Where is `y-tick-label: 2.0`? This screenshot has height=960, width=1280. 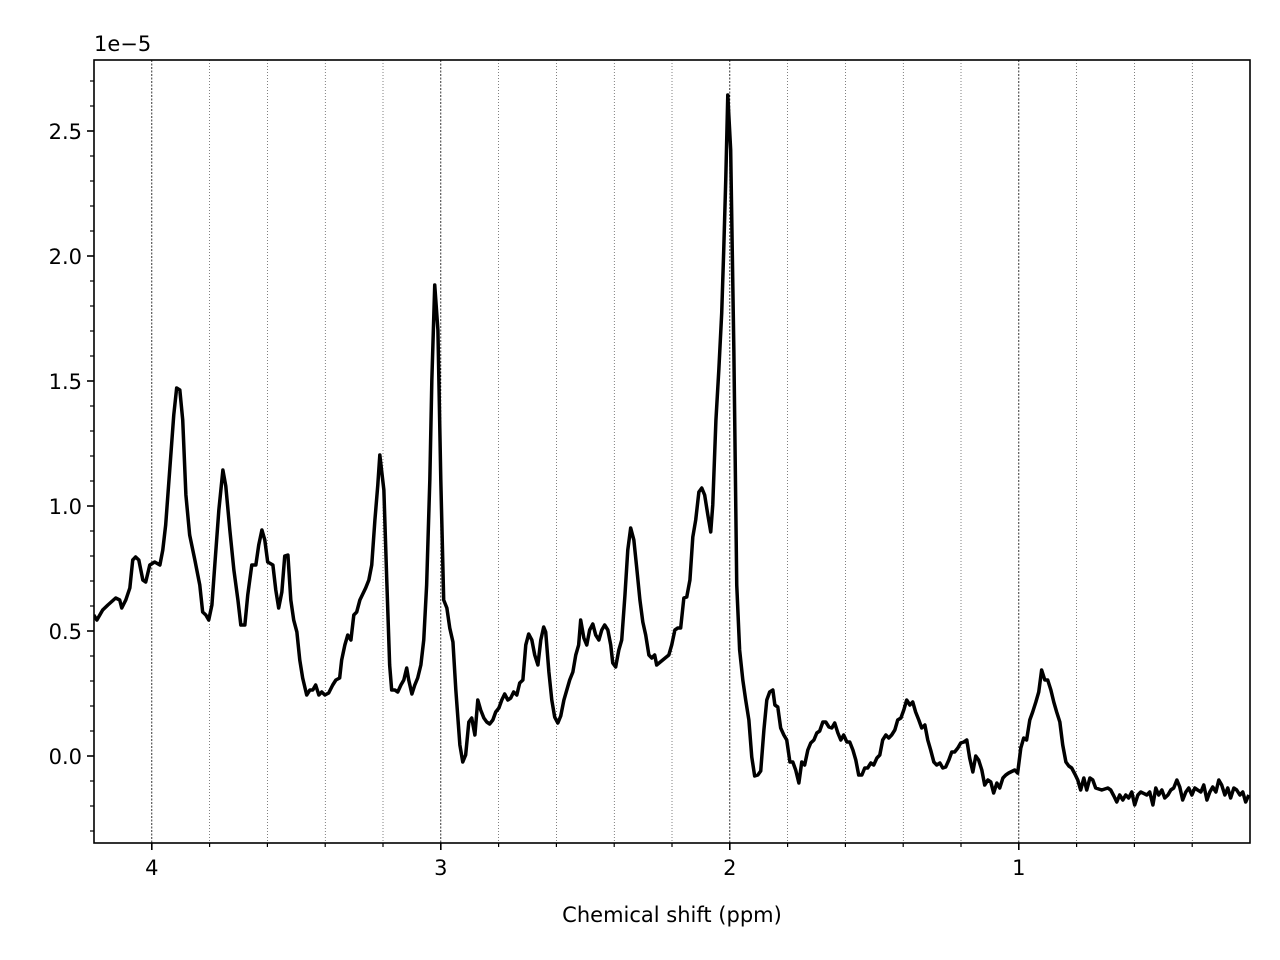 y-tick-label: 2.0 is located at coordinates (65, 257).